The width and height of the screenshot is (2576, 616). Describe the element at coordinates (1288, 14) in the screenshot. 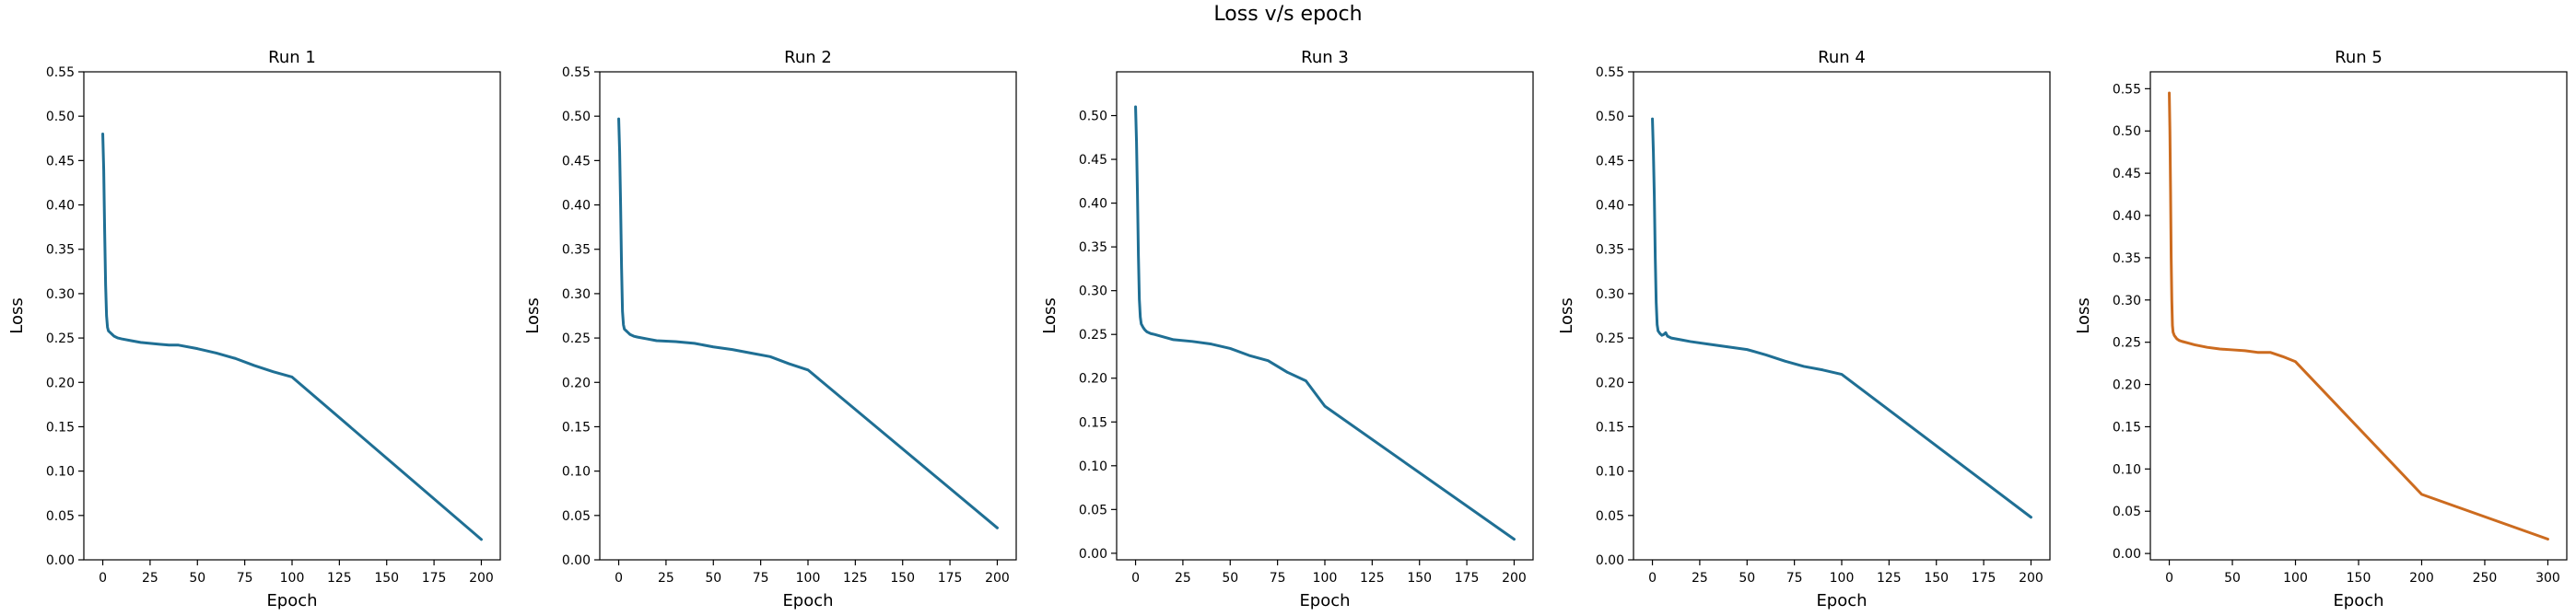

I see `figure-title: Loss v/s epoch` at that location.